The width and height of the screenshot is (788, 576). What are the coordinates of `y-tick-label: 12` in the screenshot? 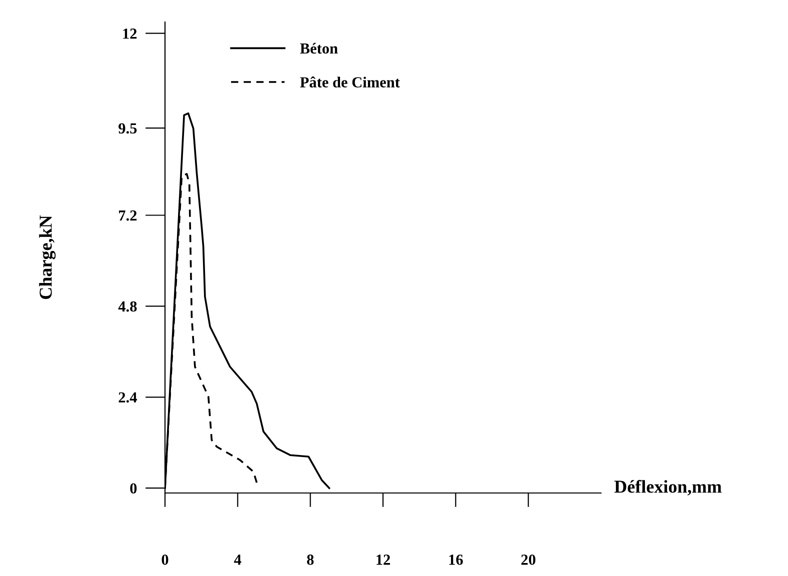 It's located at (130, 33).